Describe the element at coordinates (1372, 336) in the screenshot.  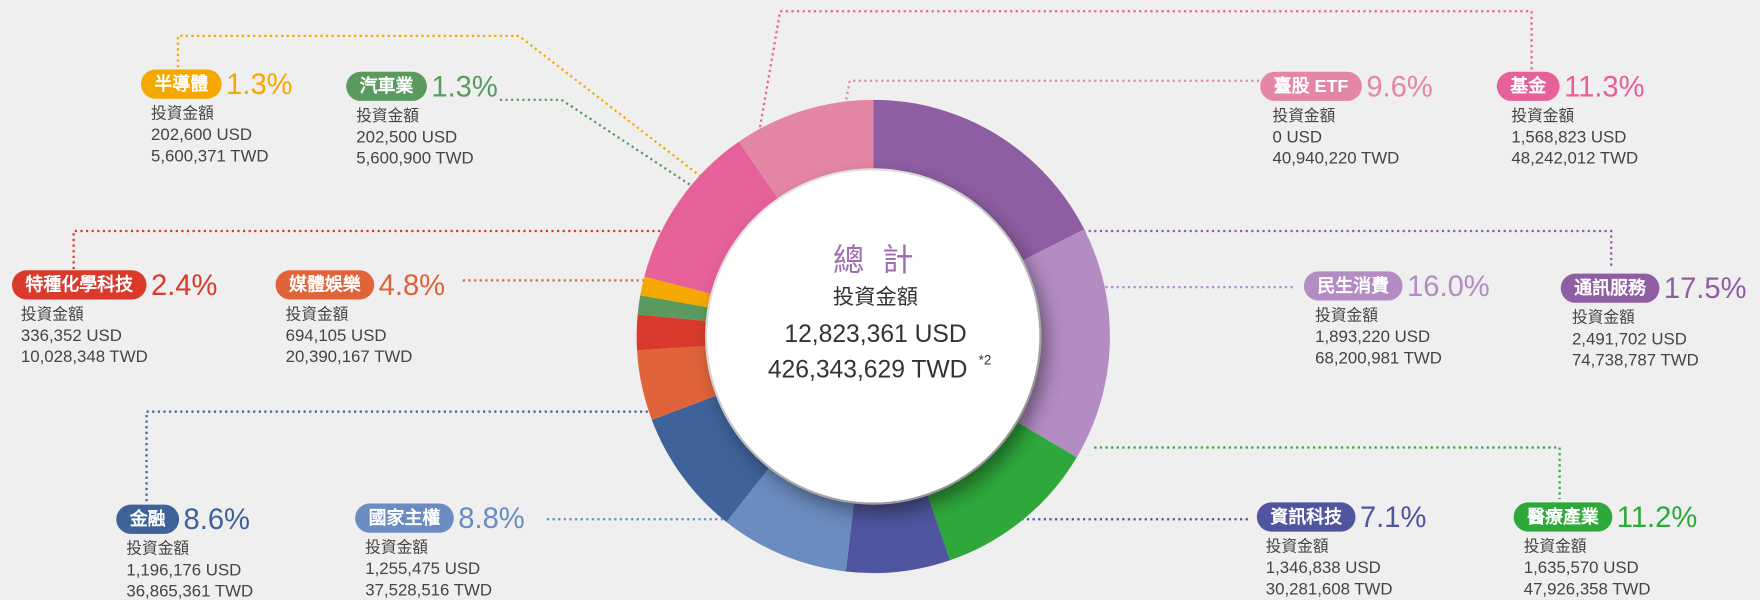
I see `usd-amount: 1,893,220 USD` at that location.